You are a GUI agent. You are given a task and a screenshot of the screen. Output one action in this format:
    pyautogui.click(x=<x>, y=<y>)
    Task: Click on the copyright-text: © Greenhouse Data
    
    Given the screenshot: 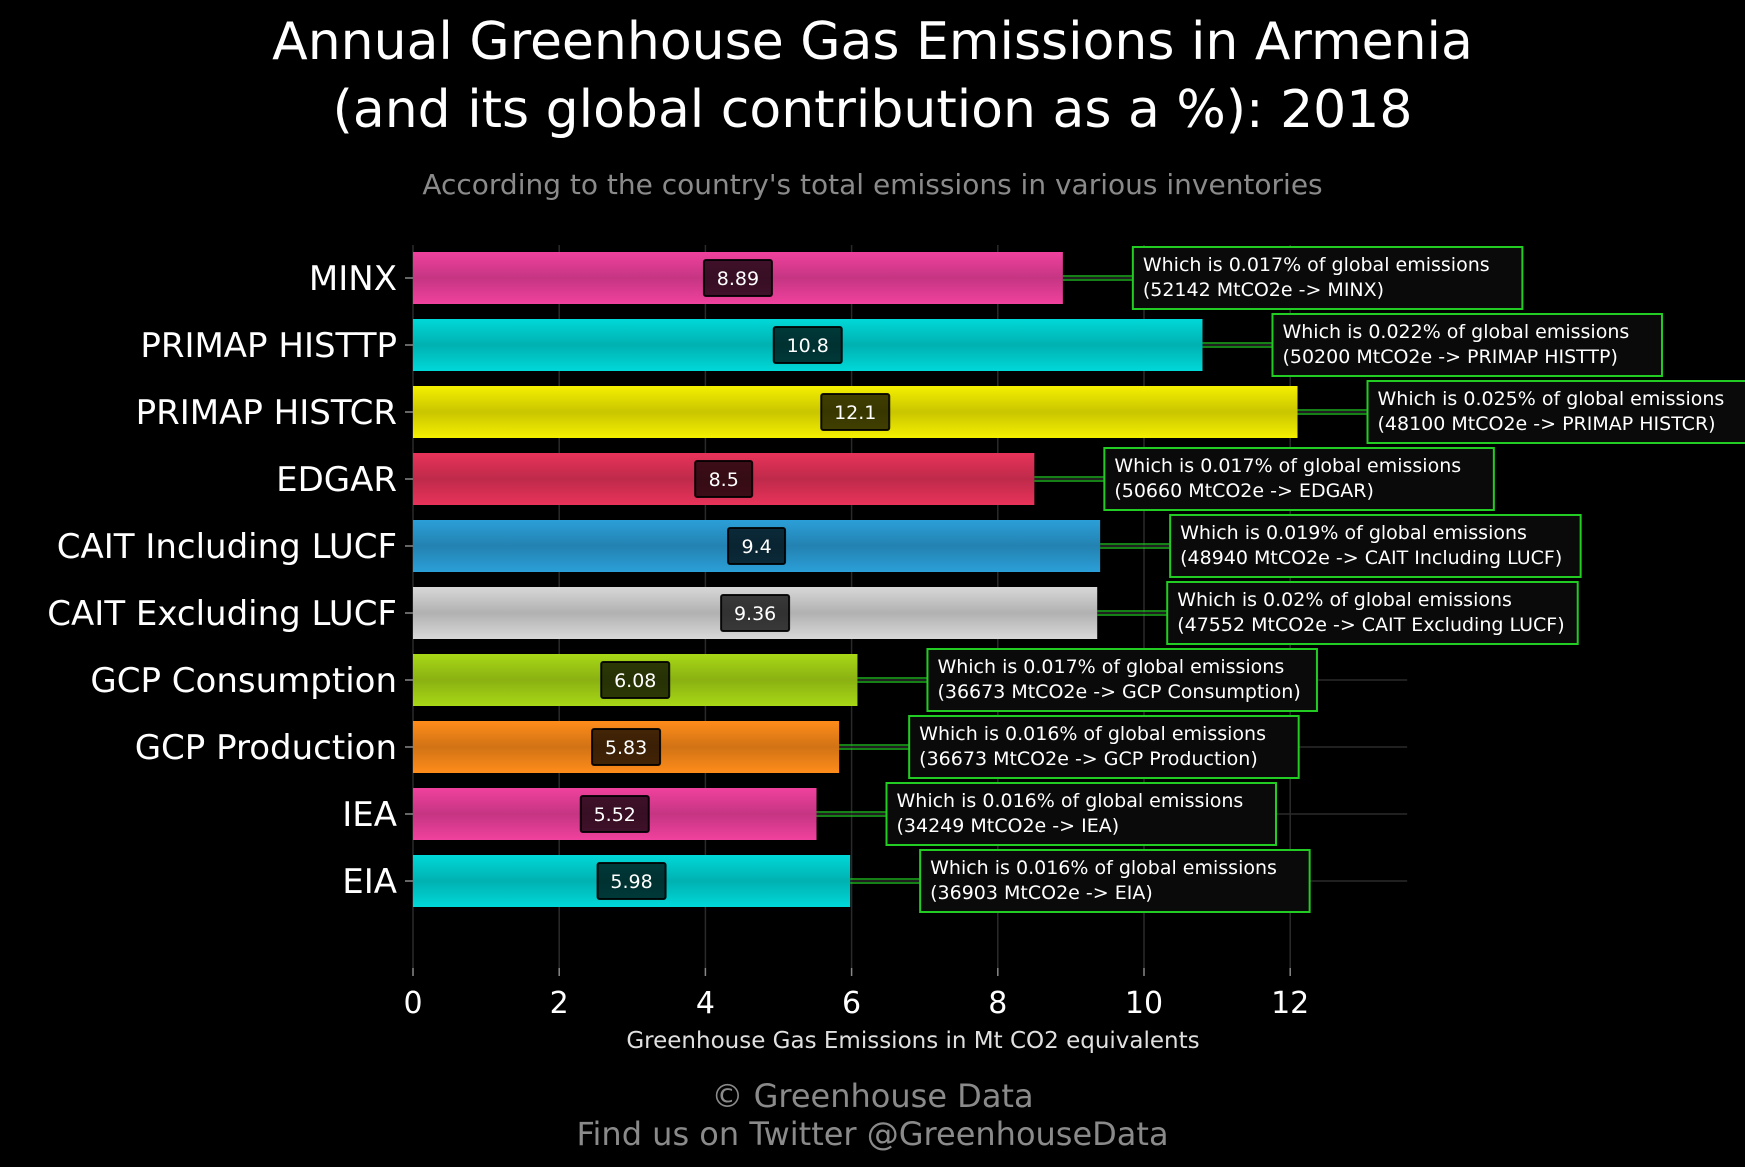 What is the action you would take?
    pyautogui.click(x=872, y=1096)
    